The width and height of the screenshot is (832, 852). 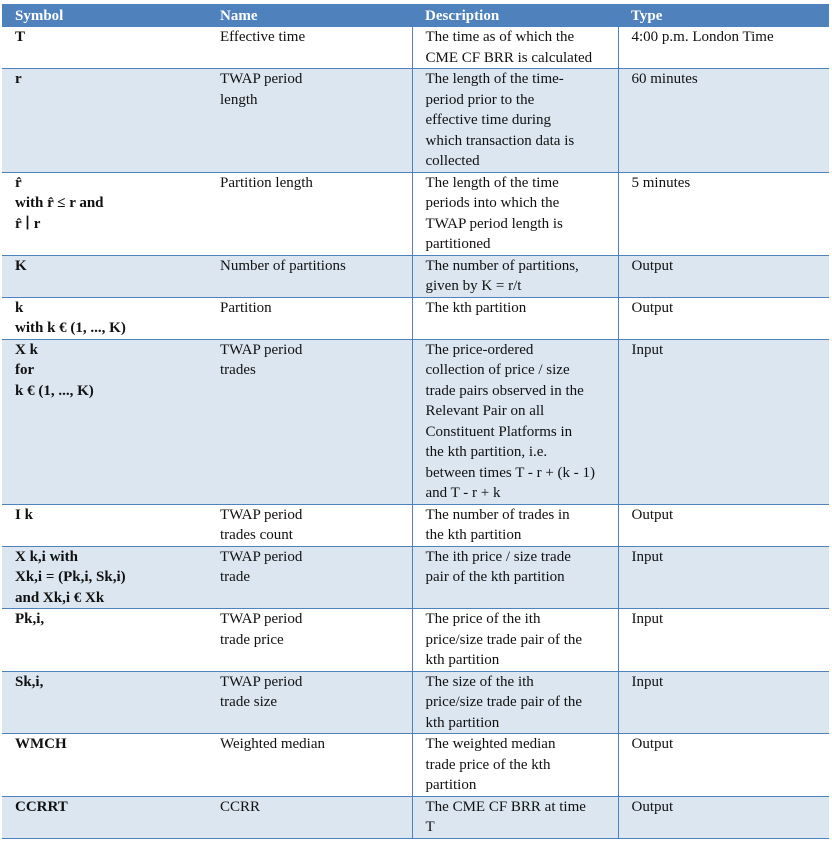 I want to click on cell-description-line: given by K = r/t, so click(x=473, y=286).